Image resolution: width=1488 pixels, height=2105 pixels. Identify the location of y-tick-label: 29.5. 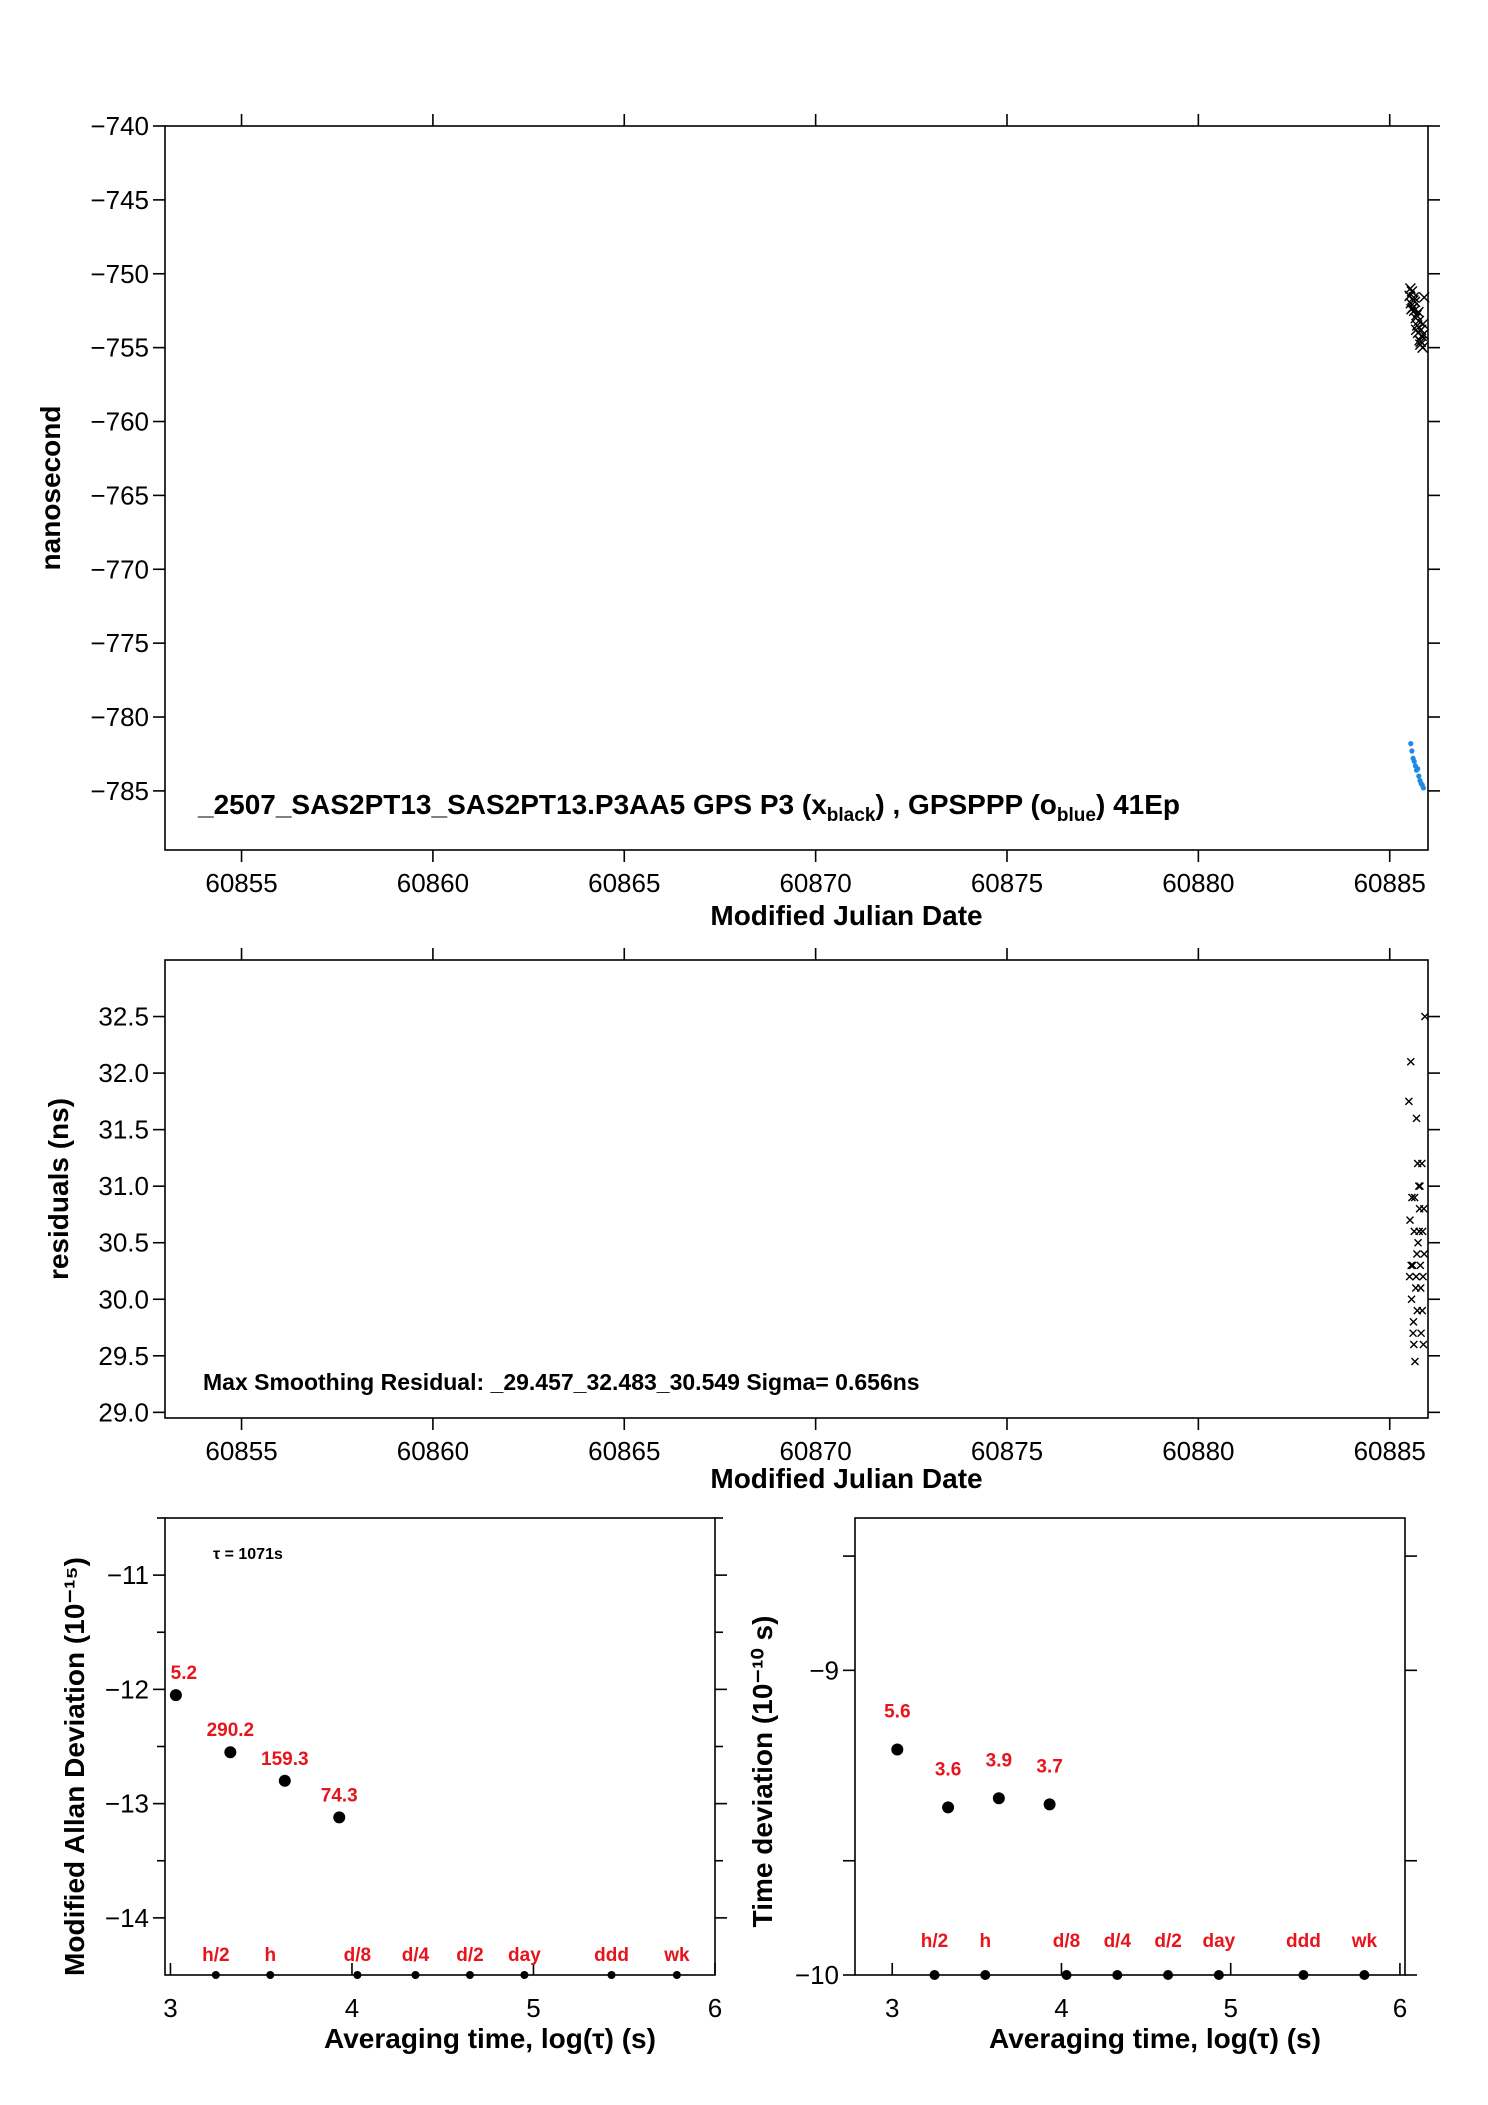
(123, 1356).